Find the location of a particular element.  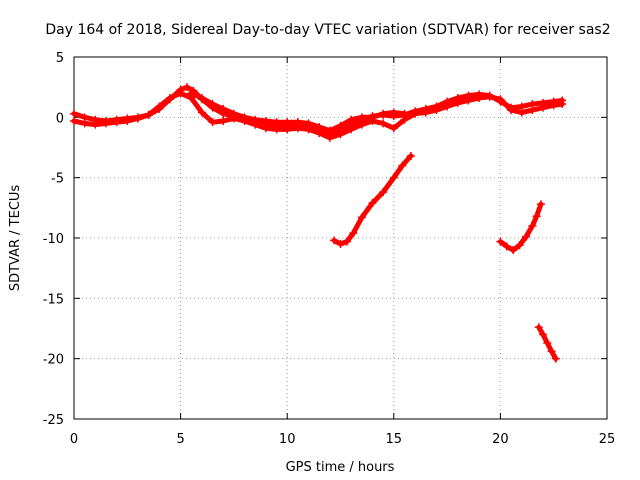

x-tick-label: 10 is located at coordinates (287, 439).